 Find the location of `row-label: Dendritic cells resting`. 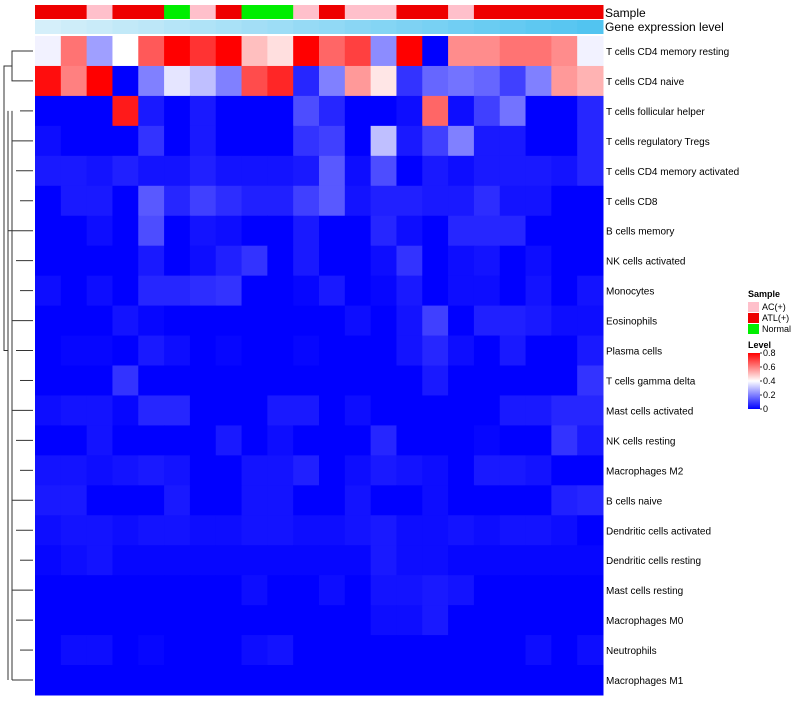

row-label: Dendritic cells resting is located at coordinates (653, 561).